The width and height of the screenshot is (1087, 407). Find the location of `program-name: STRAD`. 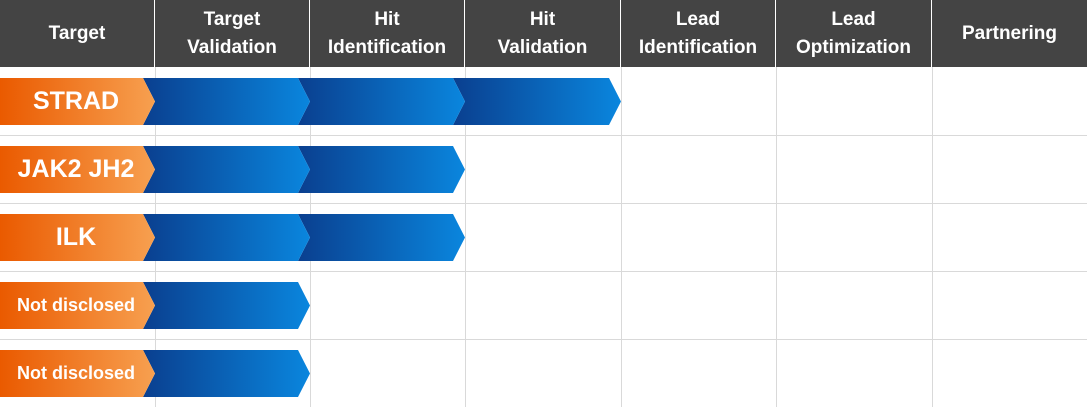

program-name: STRAD is located at coordinates (76, 101).